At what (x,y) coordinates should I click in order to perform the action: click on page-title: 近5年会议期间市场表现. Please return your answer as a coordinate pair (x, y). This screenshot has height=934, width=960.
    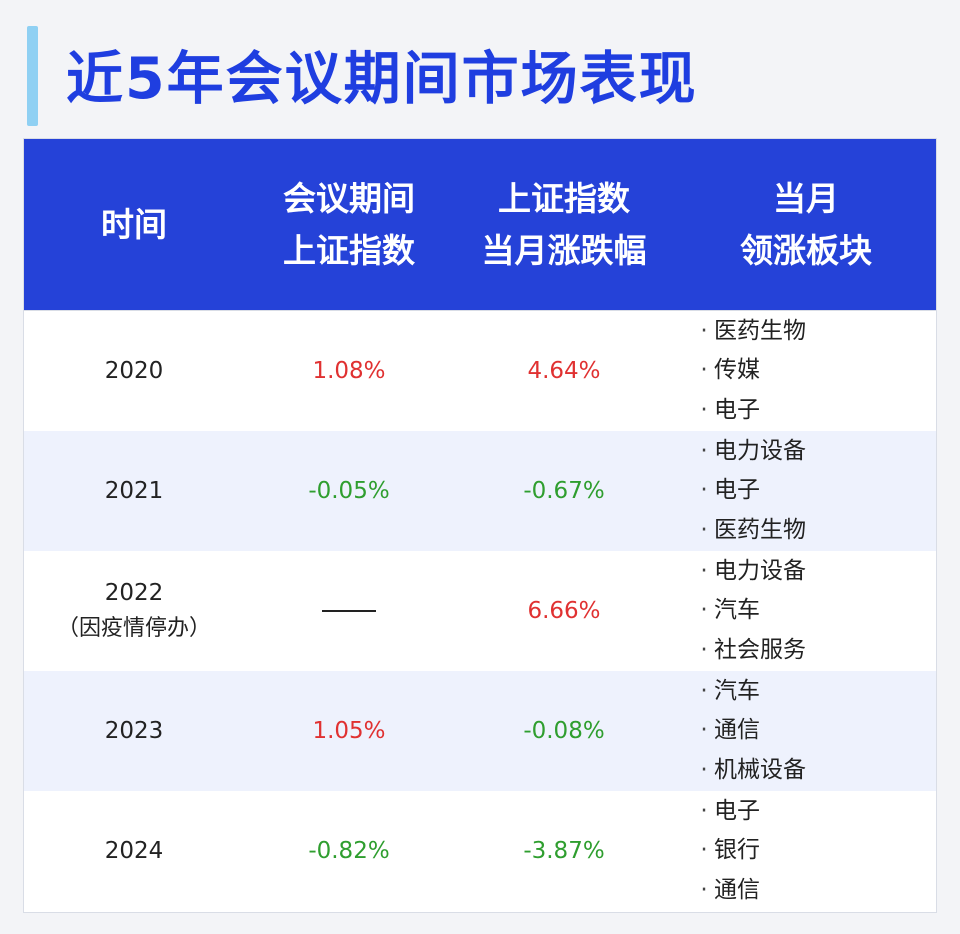
    Looking at the image, I should click on (382, 79).